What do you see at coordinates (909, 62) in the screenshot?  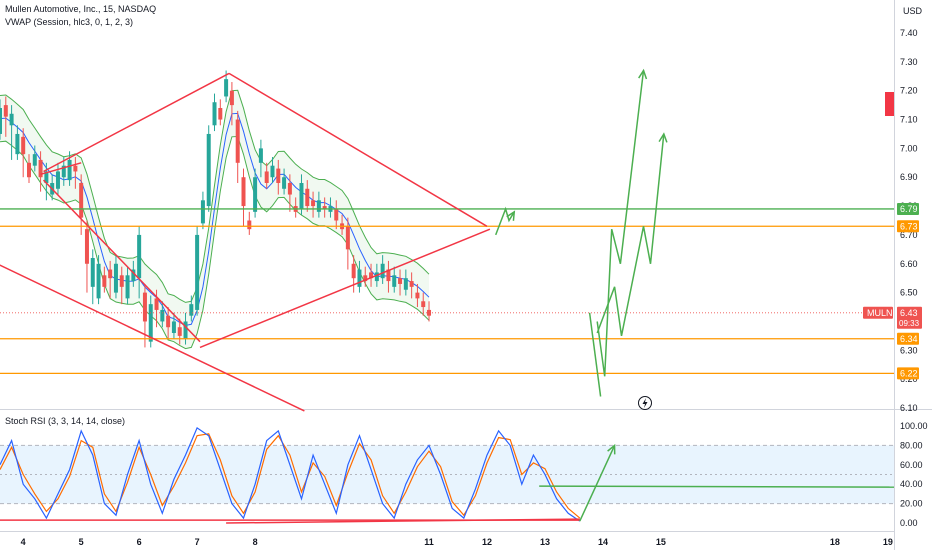 I see `price-tick-label: 7.30` at bounding box center [909, 62].